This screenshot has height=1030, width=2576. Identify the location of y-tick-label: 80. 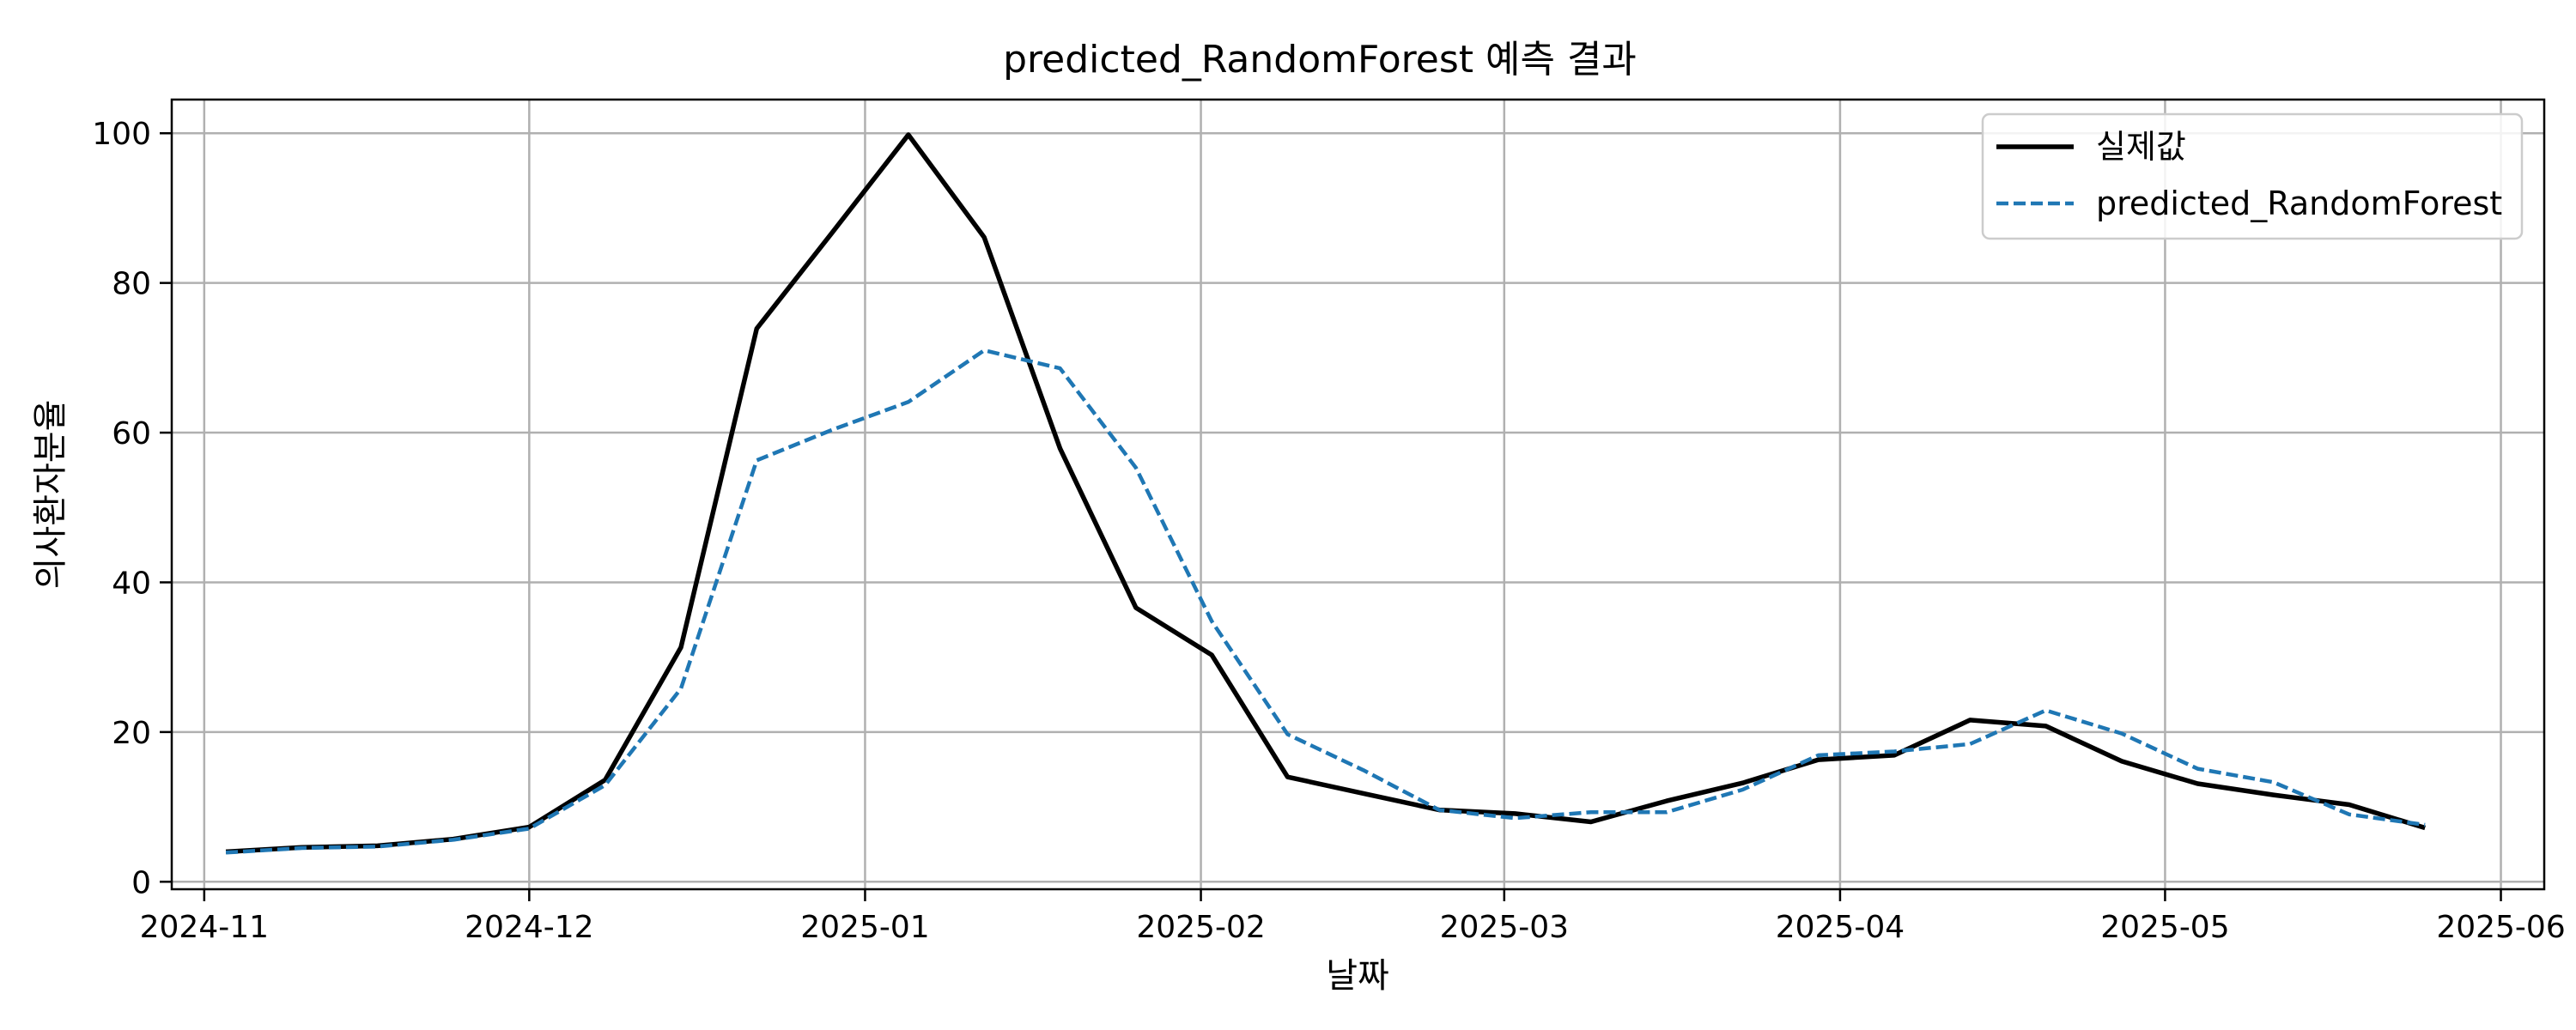
(132, 284).